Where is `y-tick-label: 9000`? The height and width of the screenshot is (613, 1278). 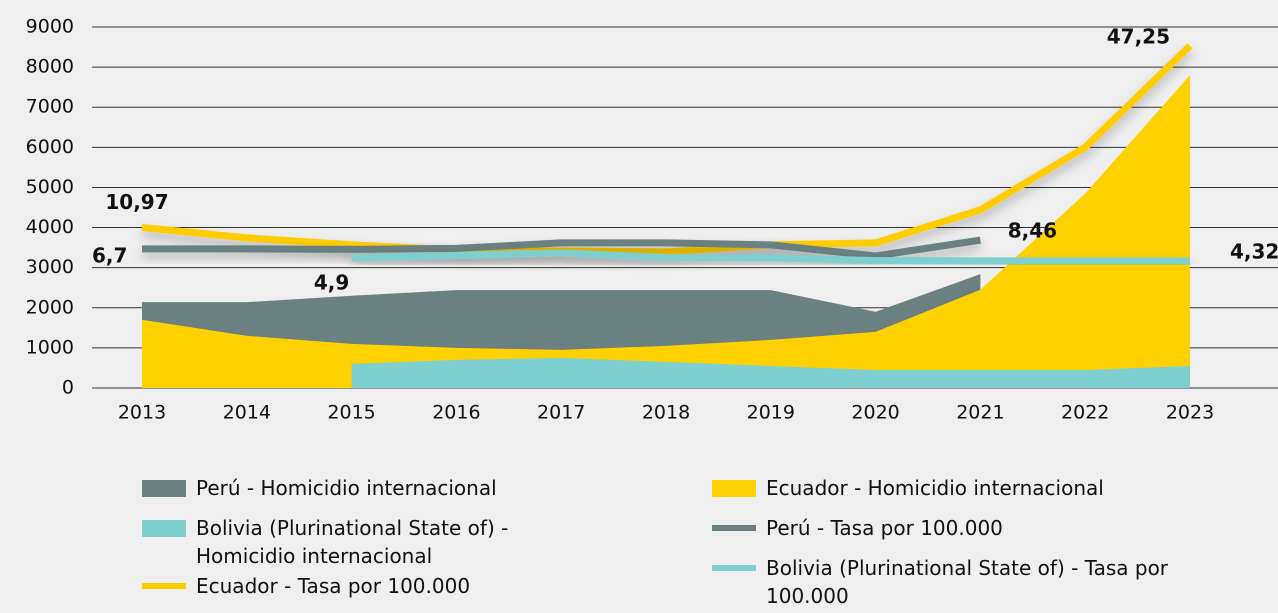
y-tick-label: 9000 is located at coordinates (50, 27).